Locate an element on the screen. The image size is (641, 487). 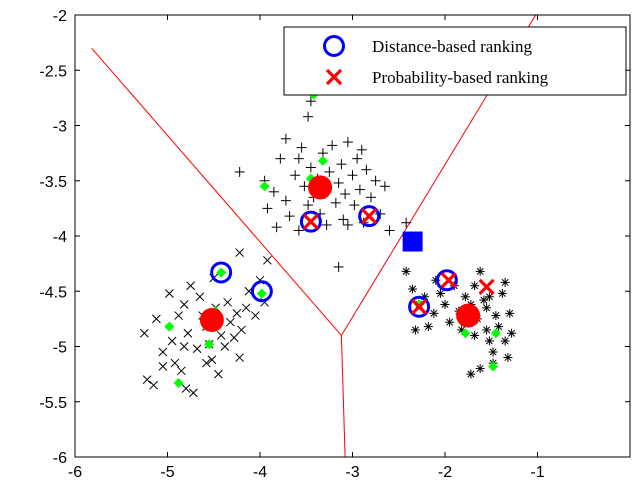
y-tick-label: -4 is located at coordinates (60, 237).